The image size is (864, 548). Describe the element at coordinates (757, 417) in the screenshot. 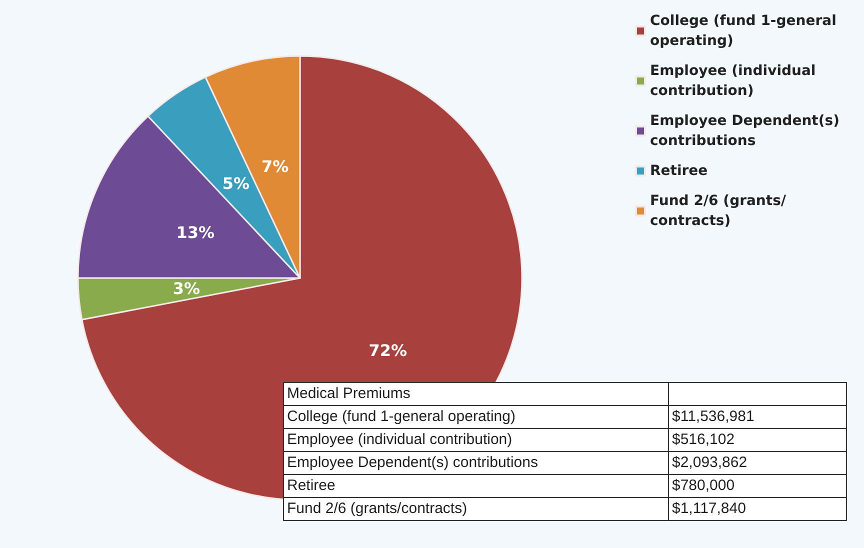

I see `text: $11,536,981` at that location.